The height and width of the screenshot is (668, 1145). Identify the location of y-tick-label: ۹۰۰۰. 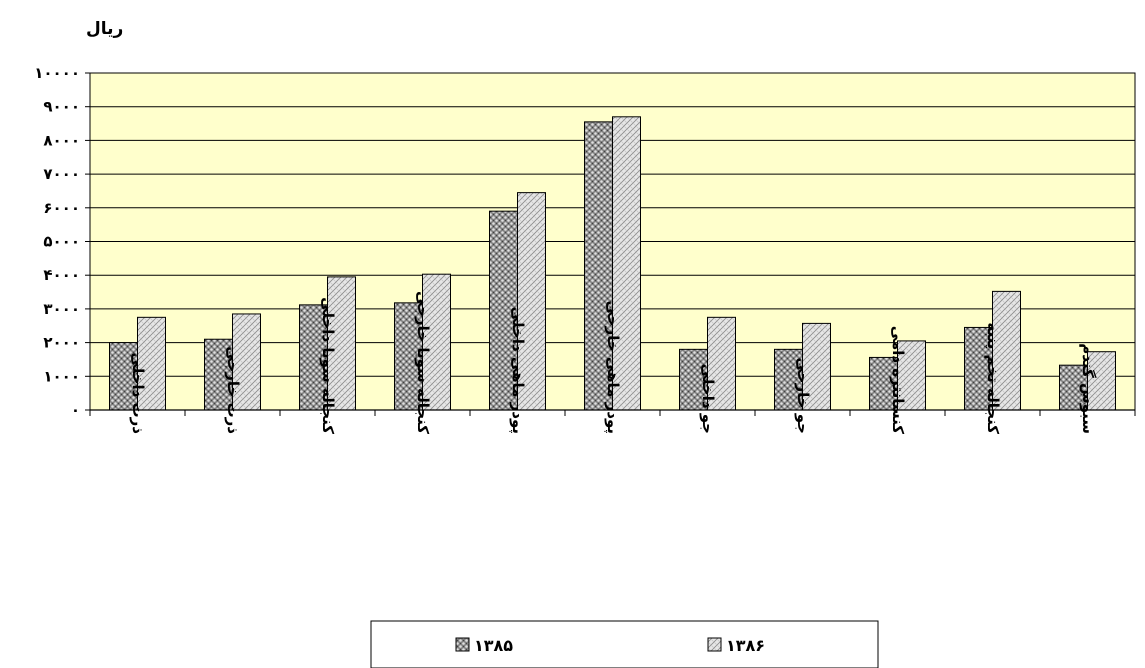
(61, 107).